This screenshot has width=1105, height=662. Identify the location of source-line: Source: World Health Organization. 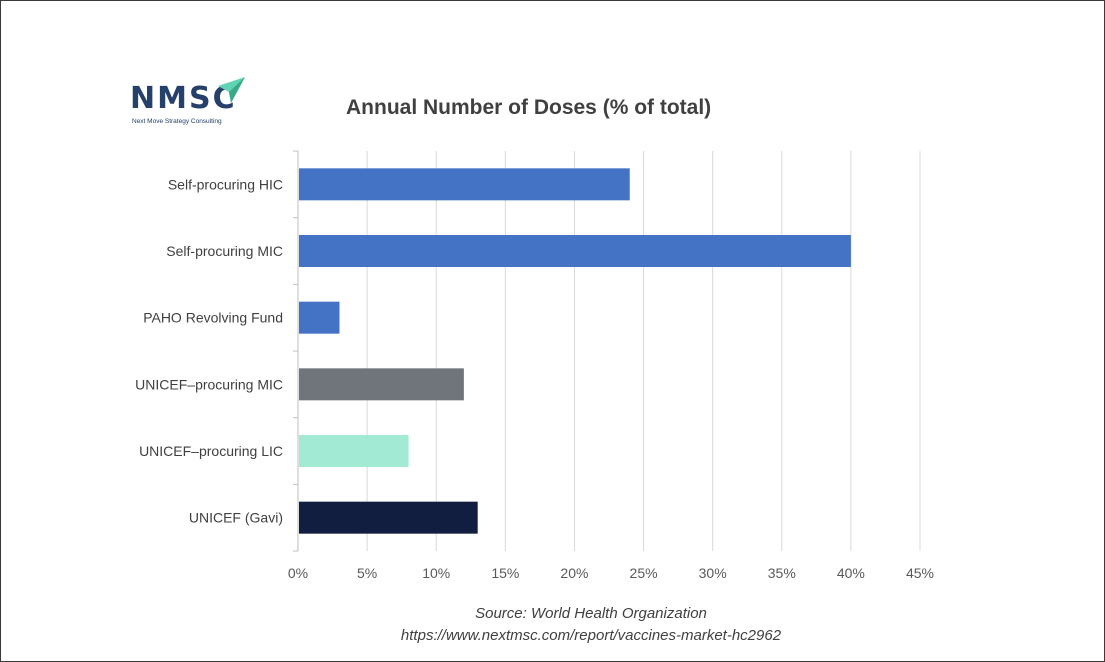
(591, 613).